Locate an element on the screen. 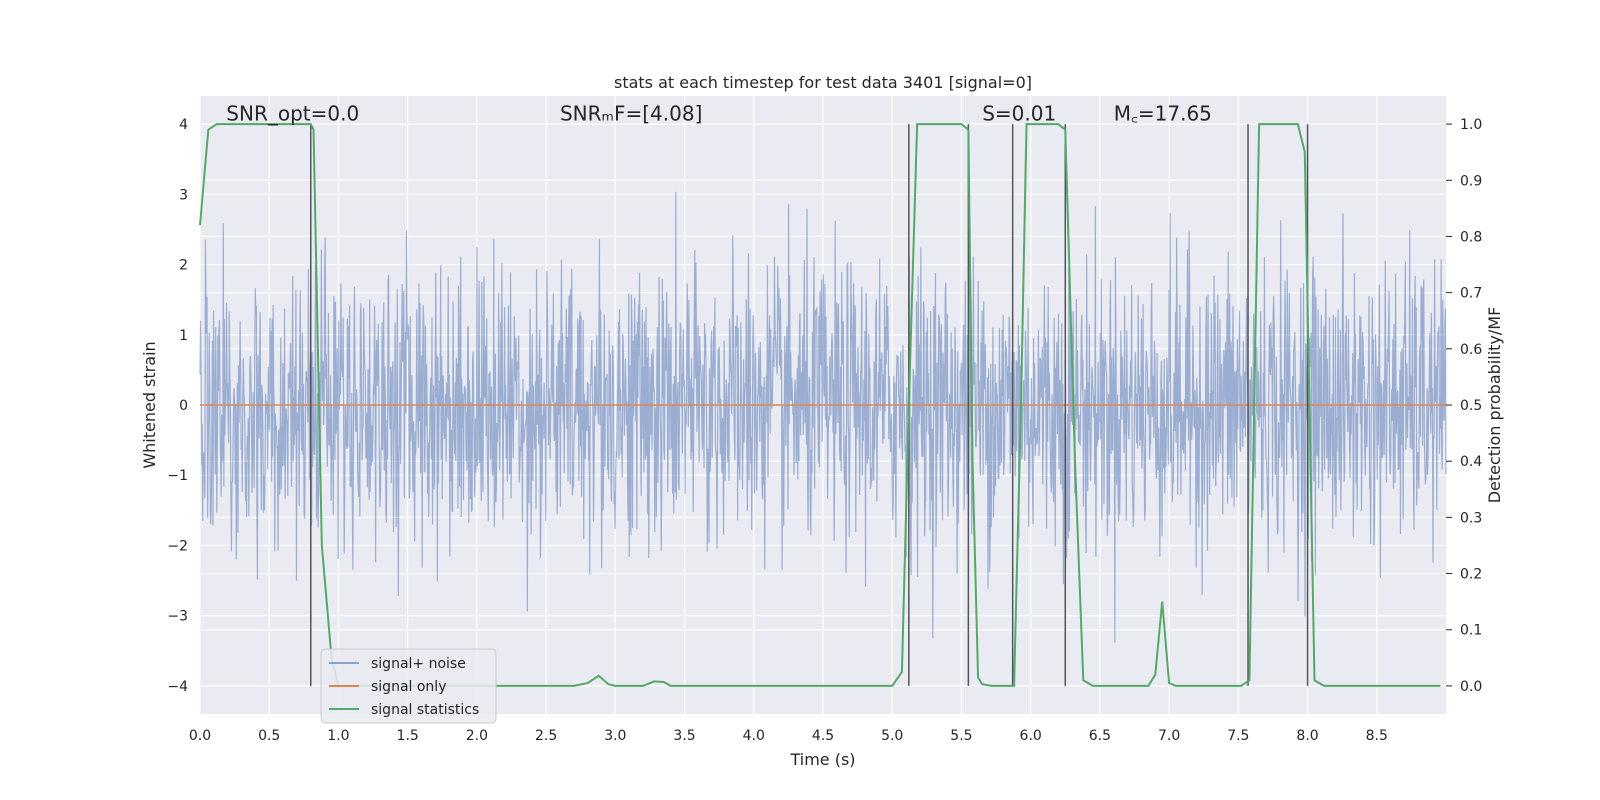 The image size is (1600, 800). x-tick-label: 2.0 is located at coordinates (477, 736).